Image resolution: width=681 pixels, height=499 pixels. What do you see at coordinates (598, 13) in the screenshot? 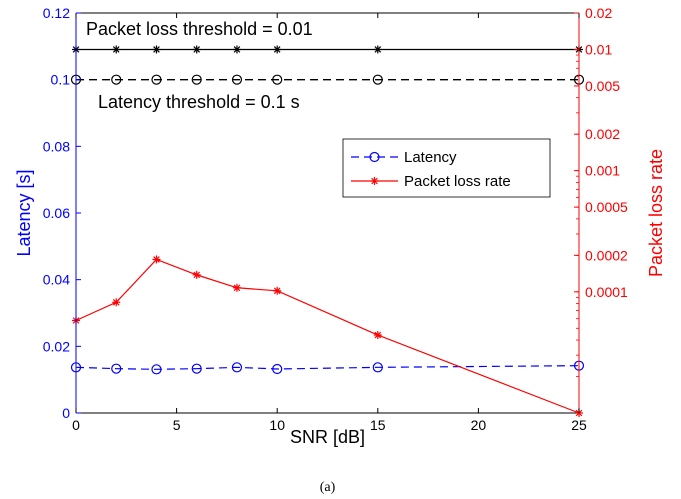
I see `right-y-tick-label: 0.02` at bounding box center [598, 13].